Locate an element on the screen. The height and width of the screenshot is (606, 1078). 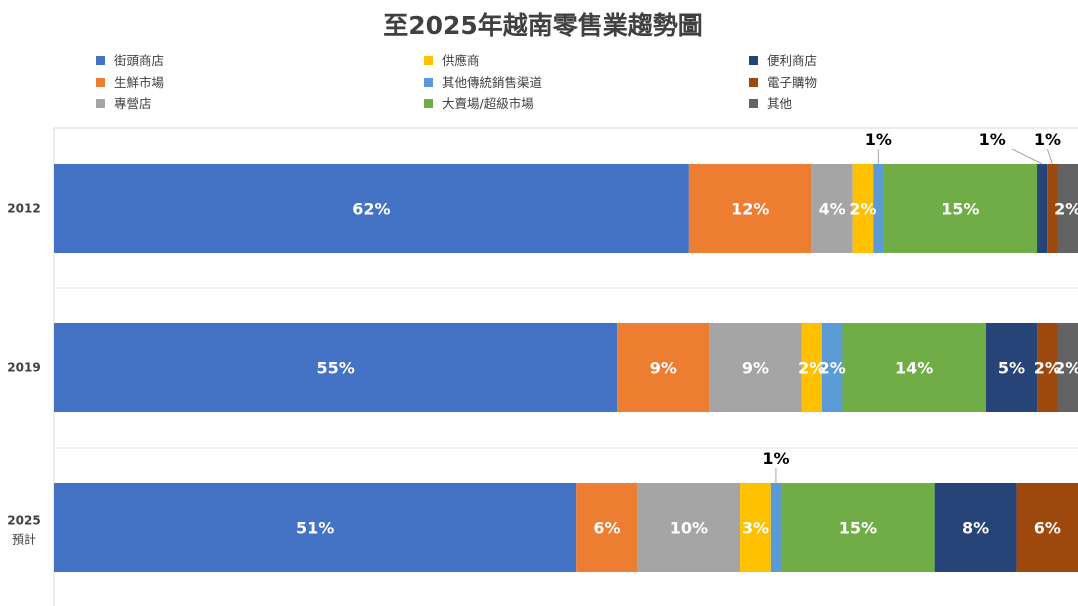
data-label: 5% is located at coordinates (1011, 368).